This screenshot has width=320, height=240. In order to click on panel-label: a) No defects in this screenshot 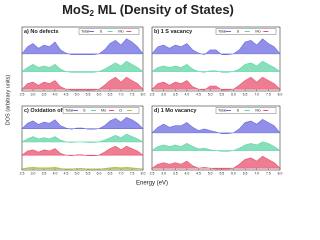, I will do `click(41, 32)`.